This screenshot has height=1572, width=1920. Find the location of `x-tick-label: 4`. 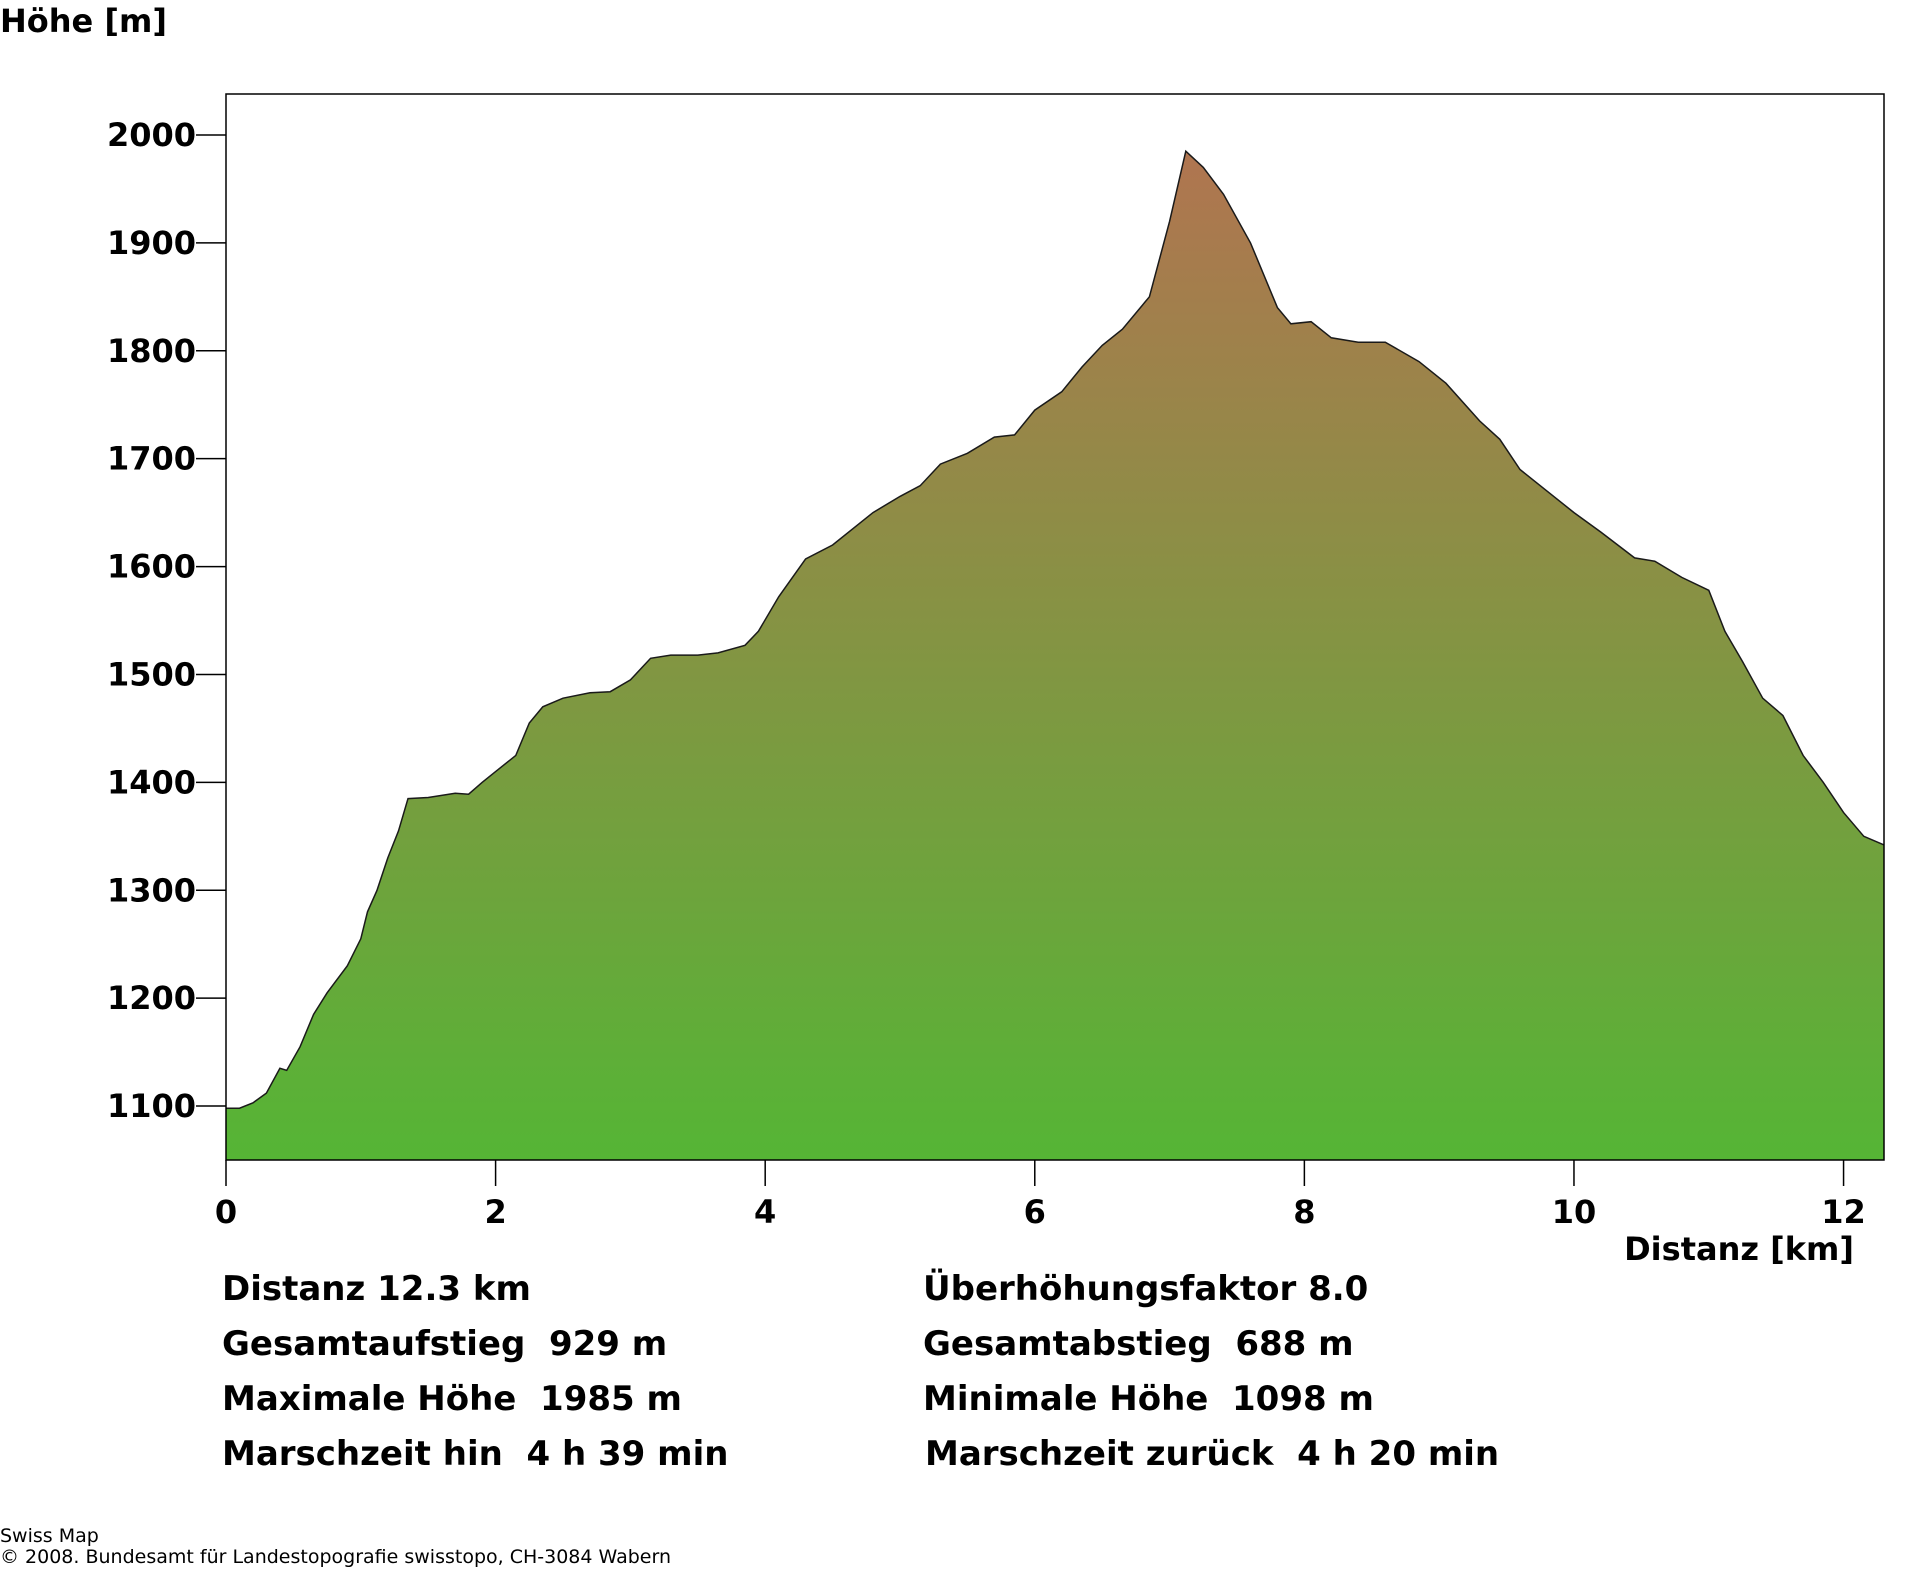

x-tick-label: 4 is located at coordinates (765, 1212).